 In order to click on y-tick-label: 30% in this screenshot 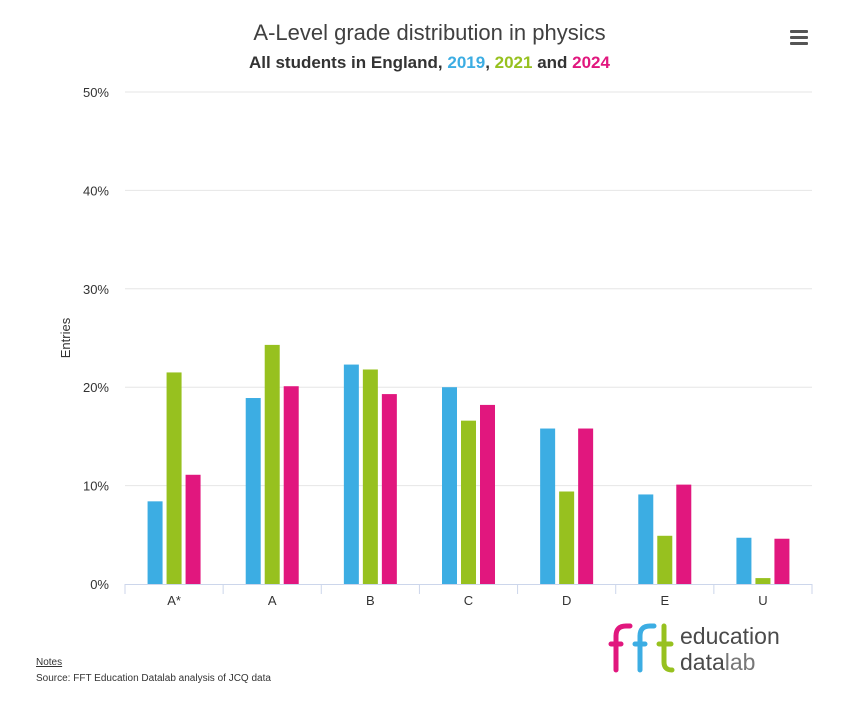, I will do `click(96, 289)`.